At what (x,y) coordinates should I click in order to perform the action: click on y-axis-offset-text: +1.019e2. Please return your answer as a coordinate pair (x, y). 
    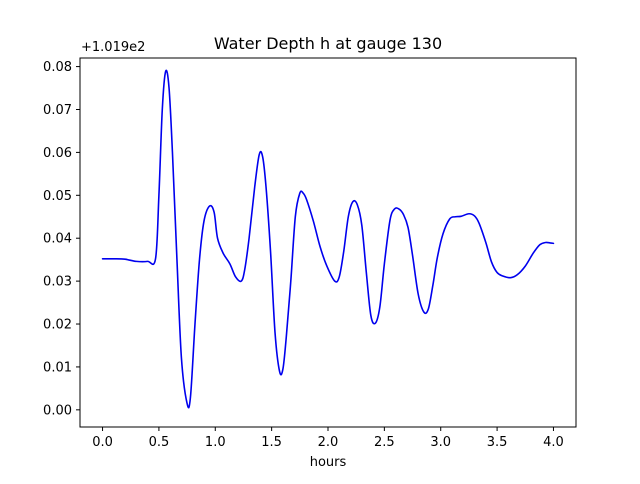
    Looking at the image, I should click on (113, 47).